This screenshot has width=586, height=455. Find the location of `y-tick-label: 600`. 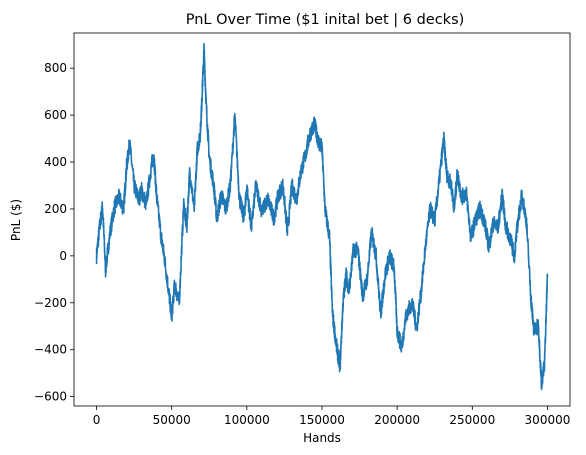

y-tick-label: 600 is located at coordinates (55, 115).